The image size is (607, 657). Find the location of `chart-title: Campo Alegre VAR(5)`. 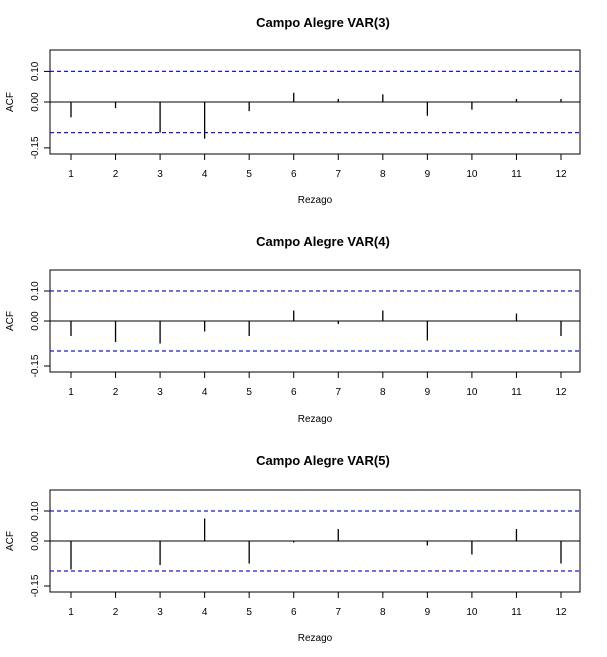

chart-title: Campo Alegre VAR(5) is located at coordinates (323, 460).